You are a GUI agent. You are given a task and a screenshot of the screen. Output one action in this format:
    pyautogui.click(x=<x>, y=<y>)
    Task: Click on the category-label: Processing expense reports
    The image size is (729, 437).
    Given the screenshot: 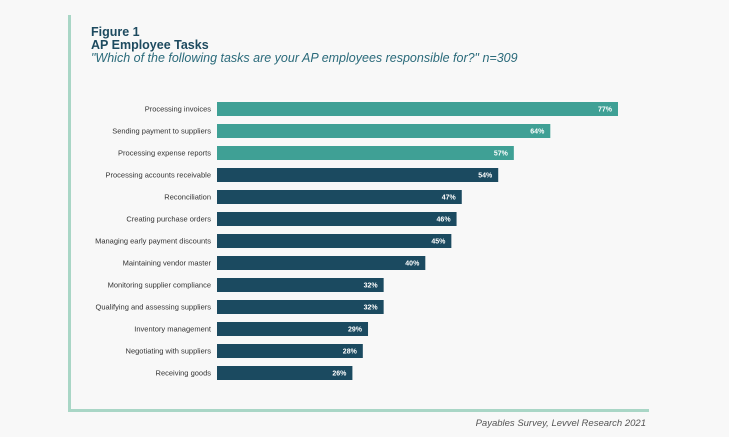 What is the action you would take?
    pyautogui.click(x=164, y=153)
    